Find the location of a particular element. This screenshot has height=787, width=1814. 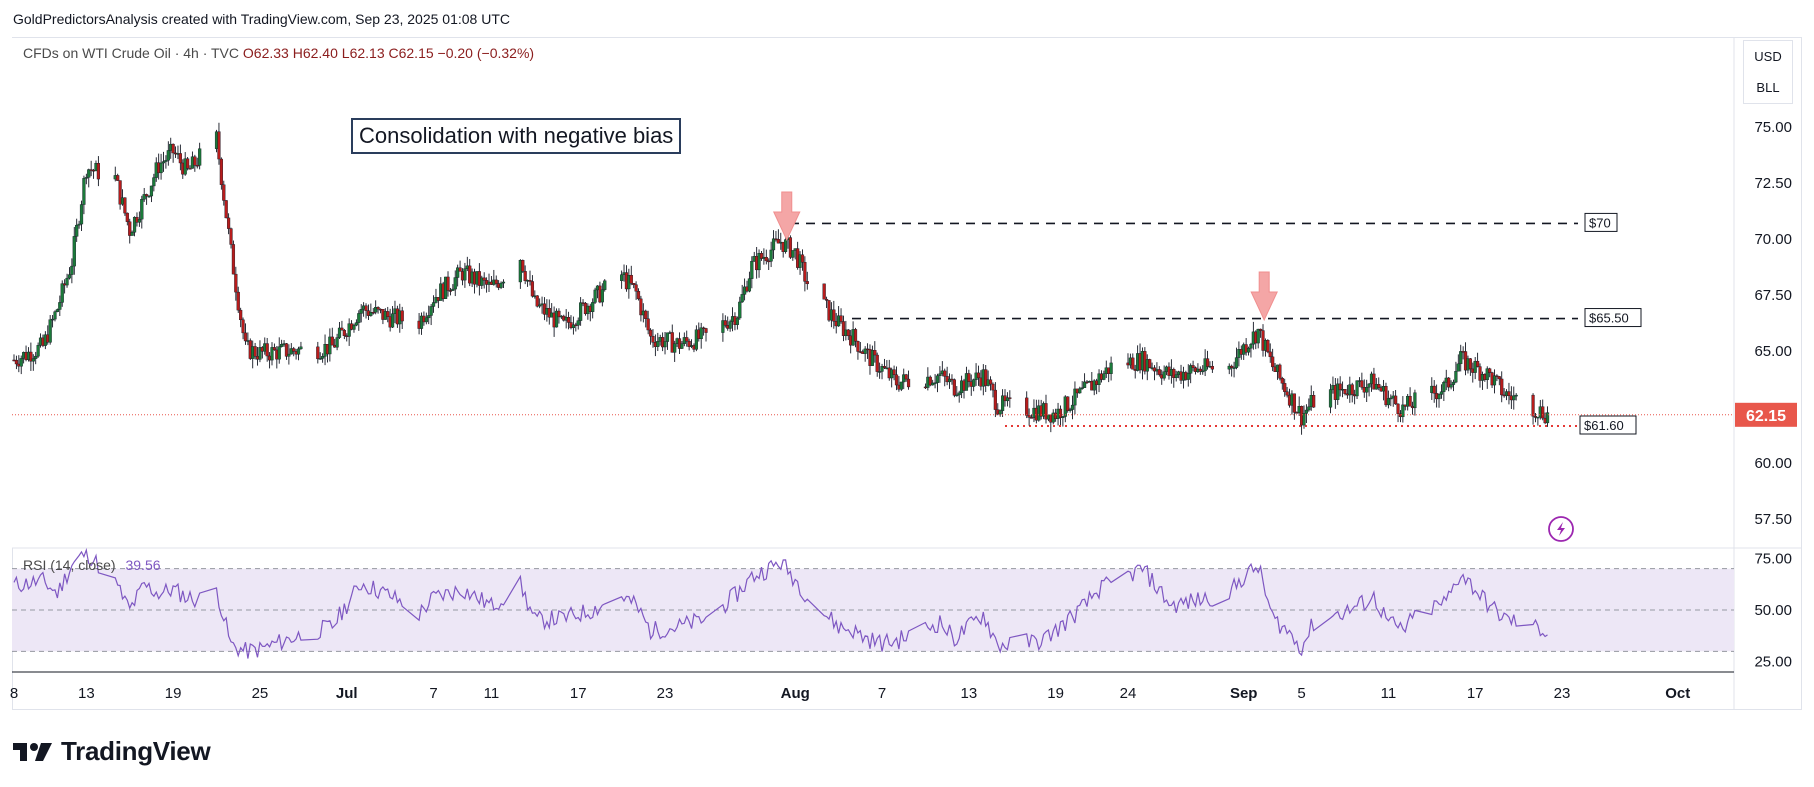

annotation-consolidation: Consolidation with negative bias is located at coordinates (516, 136).